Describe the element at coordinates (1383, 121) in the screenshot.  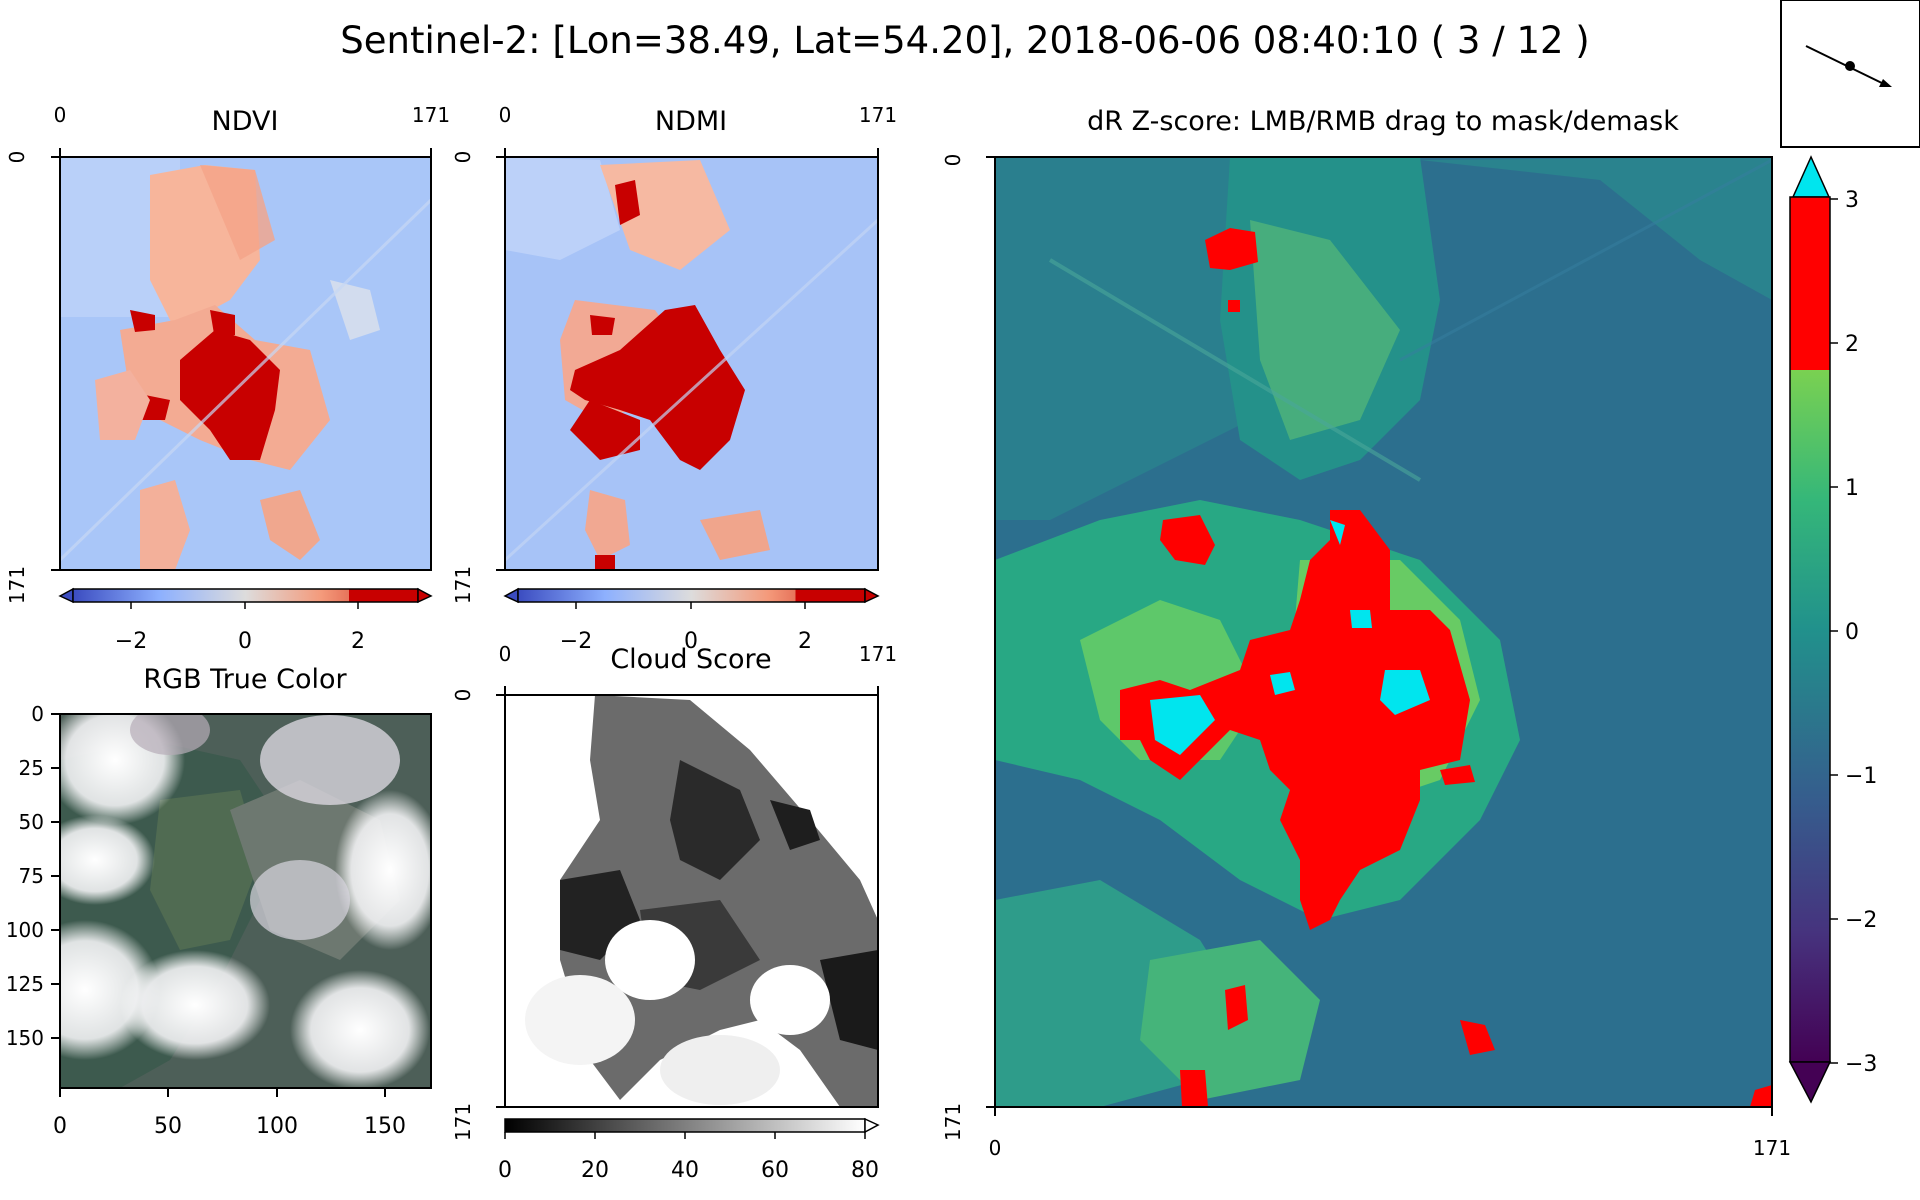
I see `zscore-title: dR Z-score: LMB/RMB drag to mask/demask` at that location.